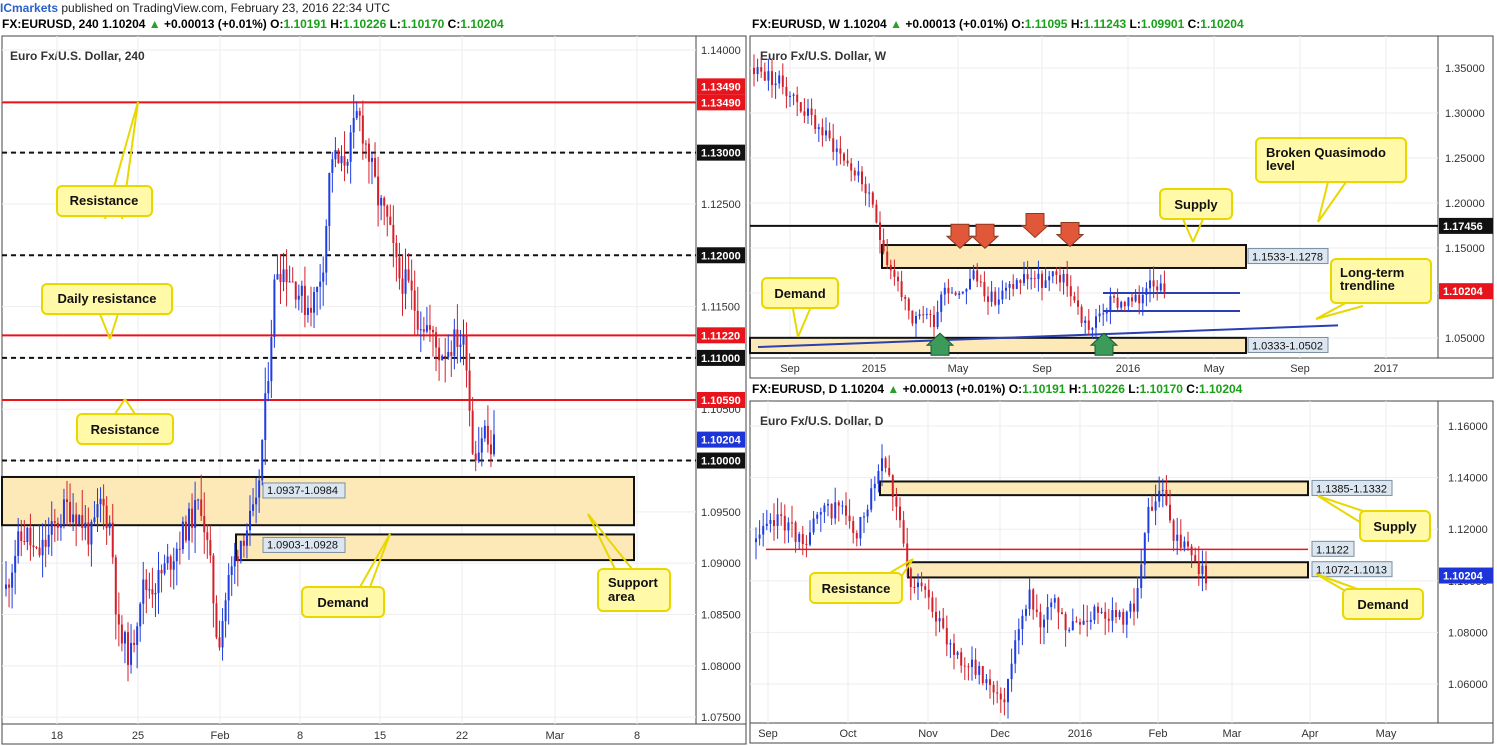 The image size is (1497, 746). I want to click on y-tick-label: 1.12000, so click(1468, 530).